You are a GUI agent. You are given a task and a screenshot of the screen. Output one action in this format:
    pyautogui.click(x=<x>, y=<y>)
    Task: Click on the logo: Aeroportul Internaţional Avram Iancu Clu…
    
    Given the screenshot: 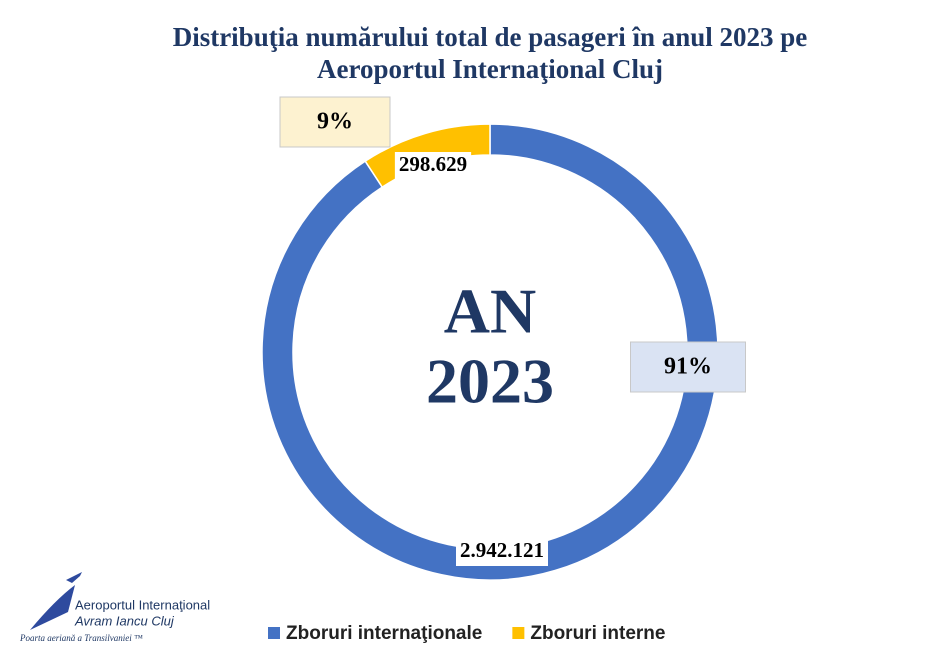 What is the action you would take?
    pyautogui.click(x=114, y=607)
    